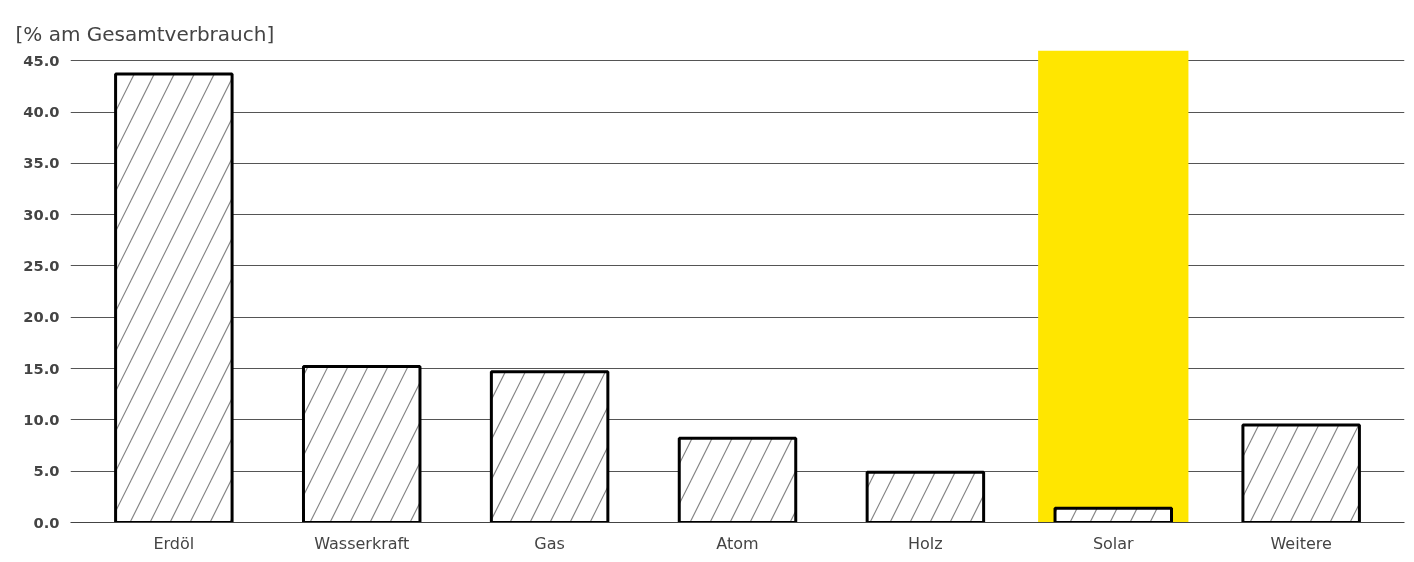 This screenshot has width=1414, height=562. Describe the element at coordinates (1113, 543) in the screenshot. I see `x-tick-label: Solar` at that location.